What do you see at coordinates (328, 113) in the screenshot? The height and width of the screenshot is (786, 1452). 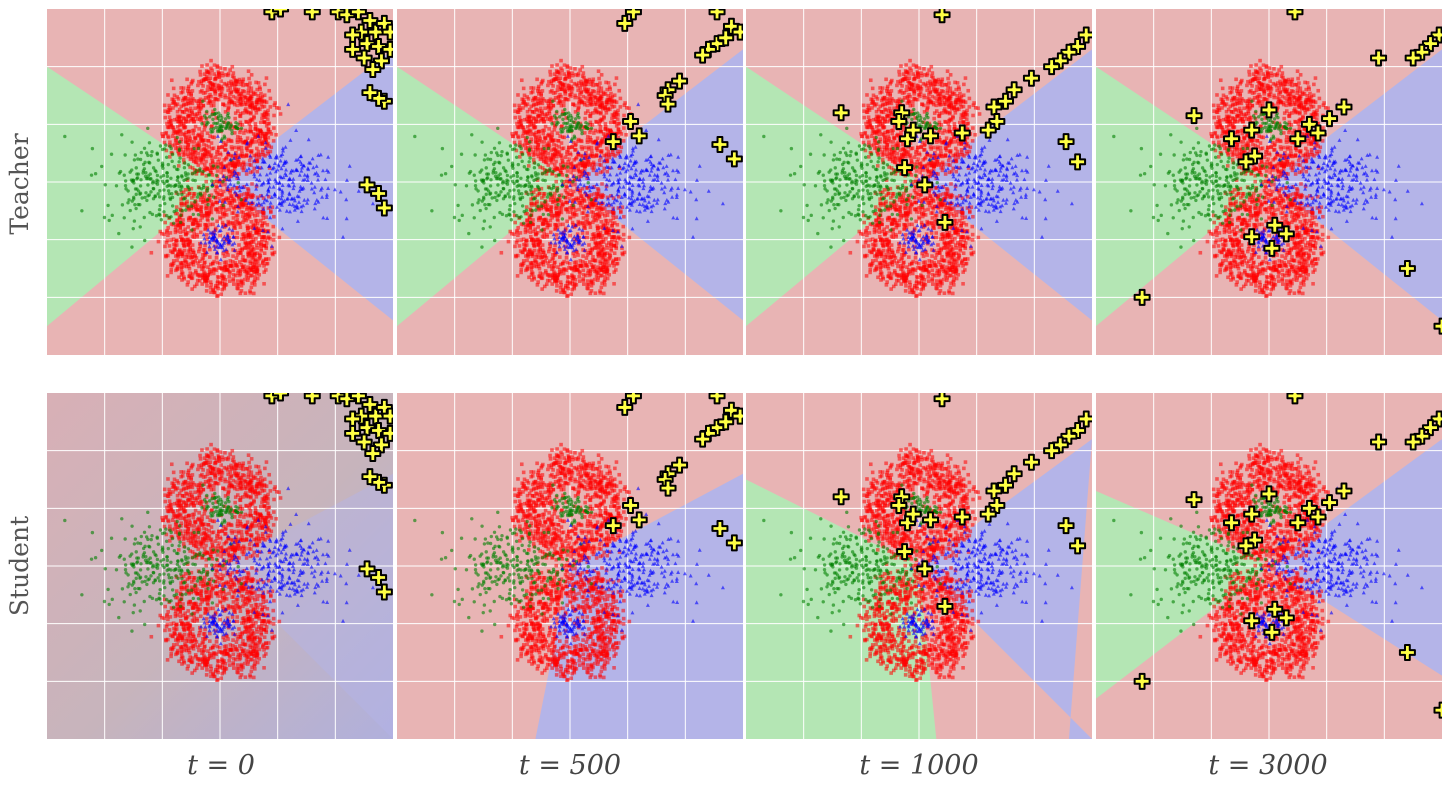 I see `inducing-points` at bounding box center [328, 113].